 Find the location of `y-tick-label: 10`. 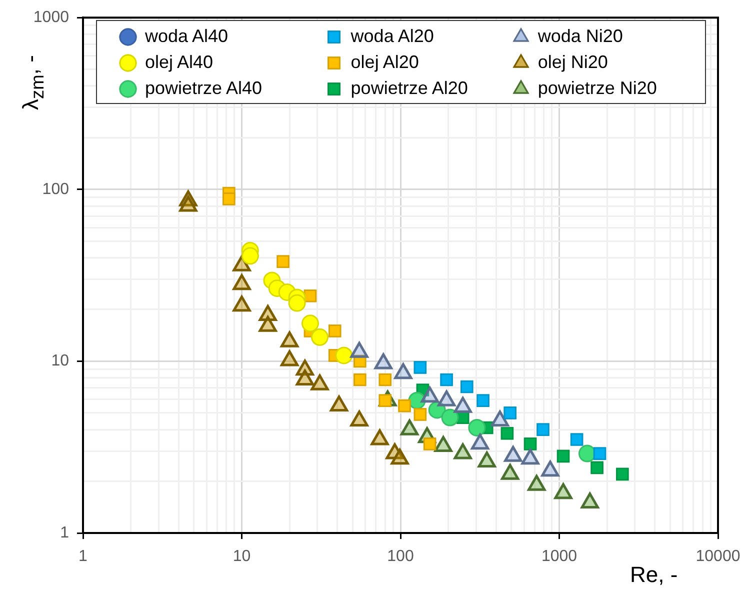

y-tick-label: 10 is located at coordinates (60, 361).